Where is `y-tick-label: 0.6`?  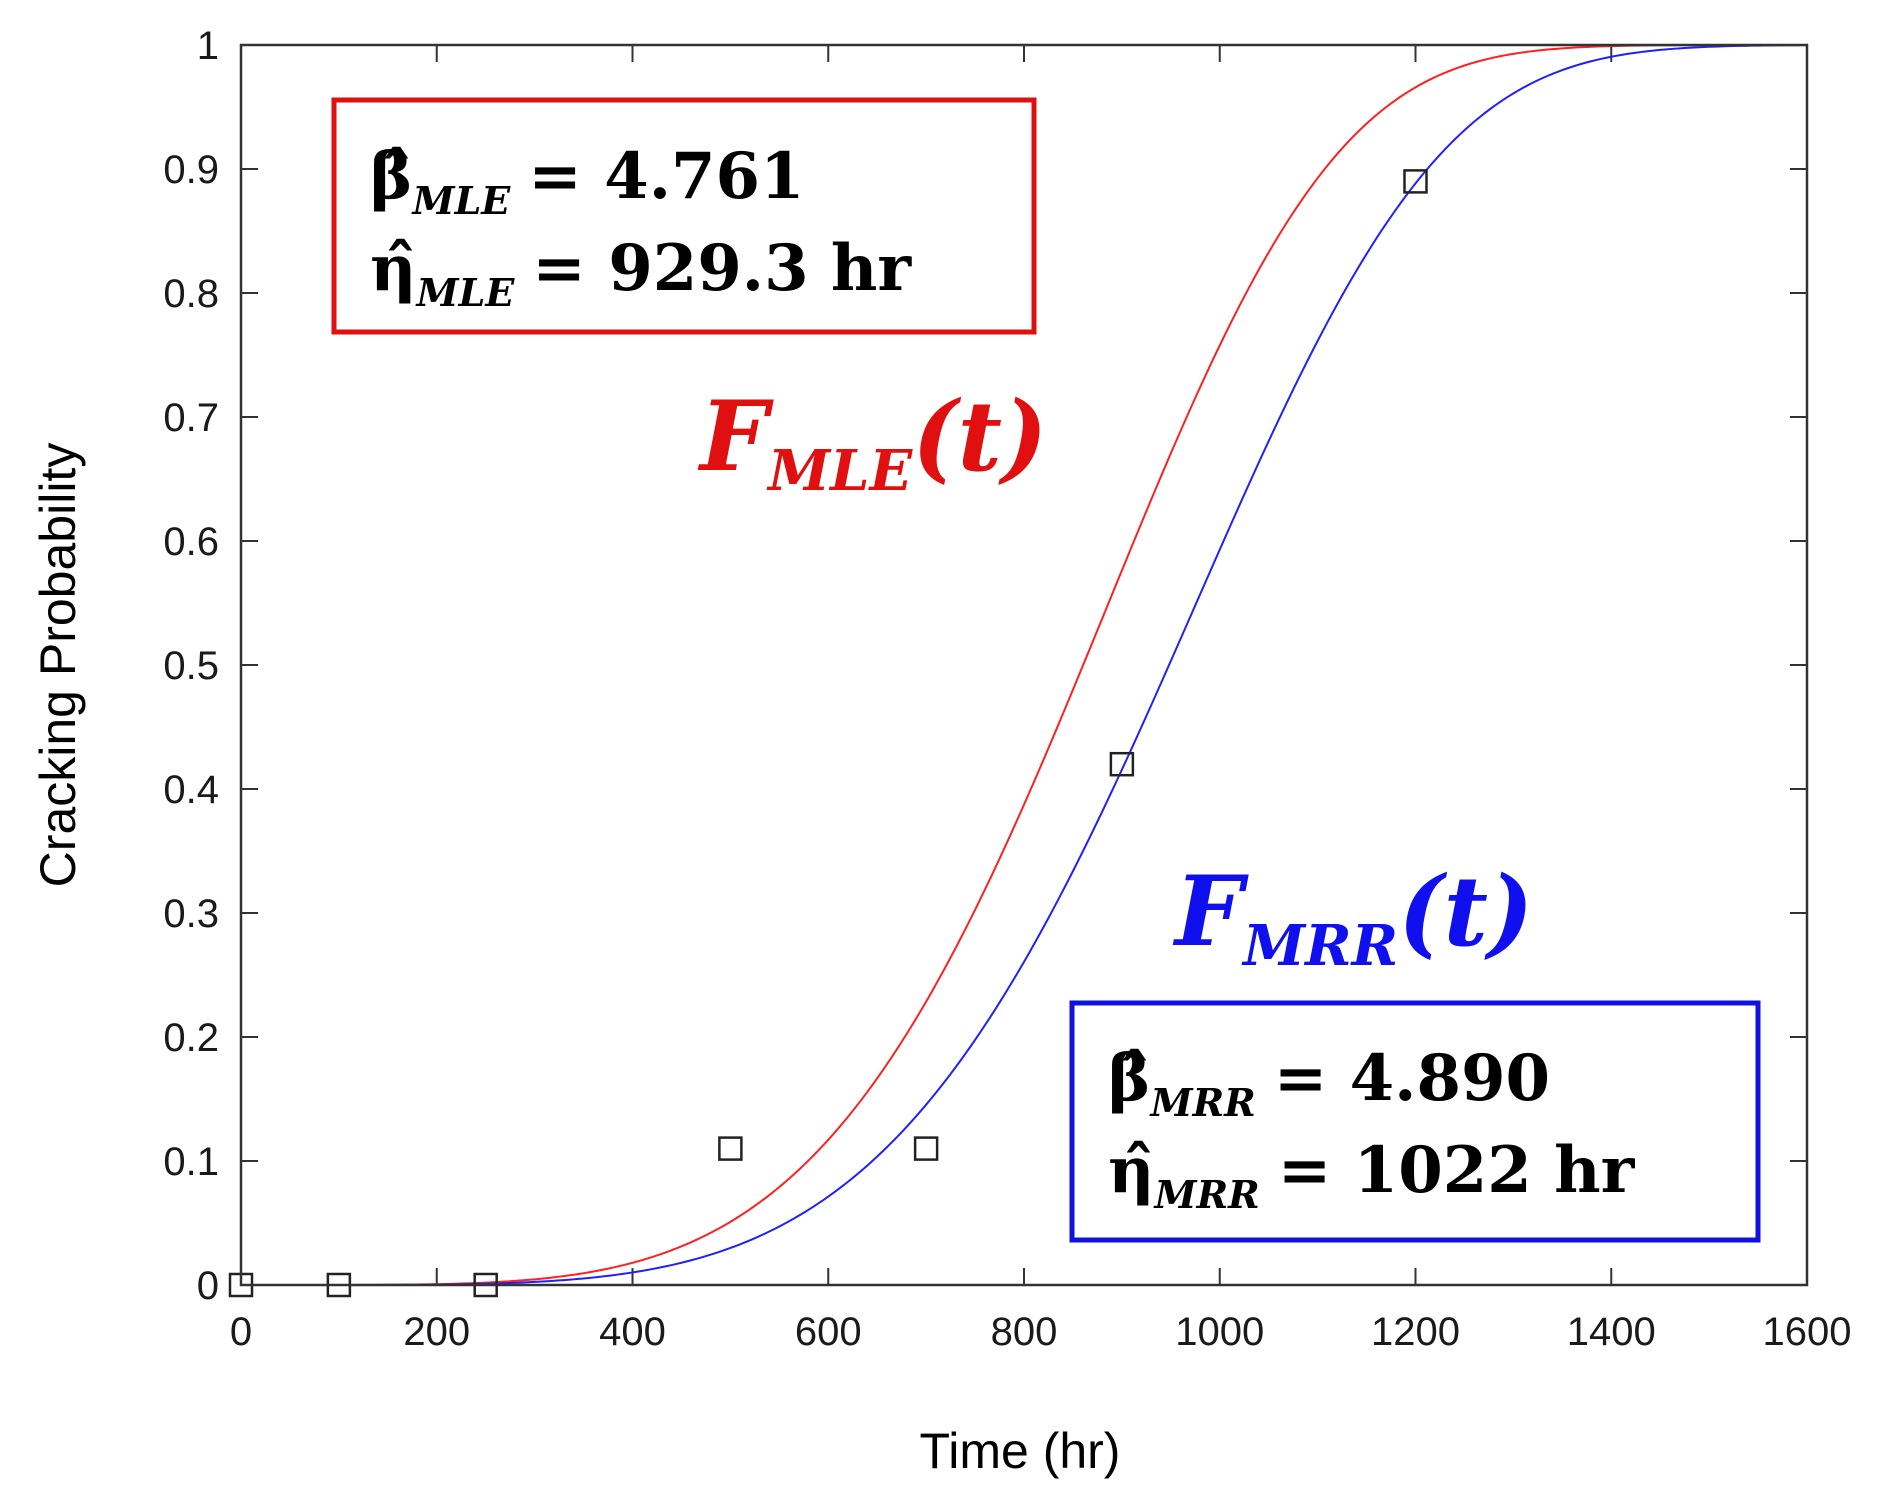
y-tick-label: 0.6 is located at coordinates (191, 542).